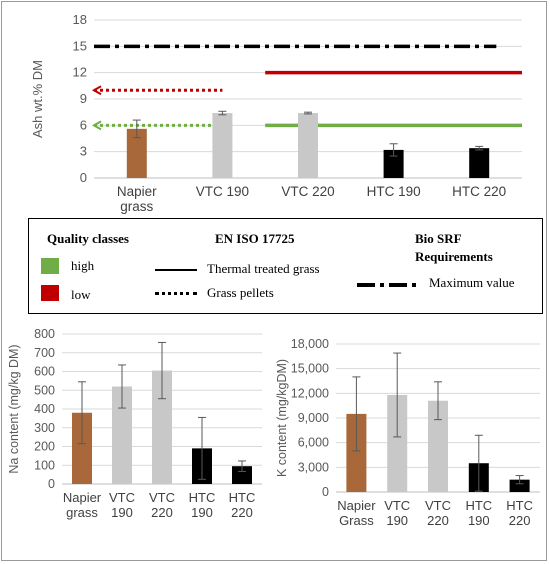 The width and height of the screenshot is (550, 564). What do you see at coordinates (80, 19) in the screenshot?
I see `y-tick-label: 18` at bounding box center [80, 19].